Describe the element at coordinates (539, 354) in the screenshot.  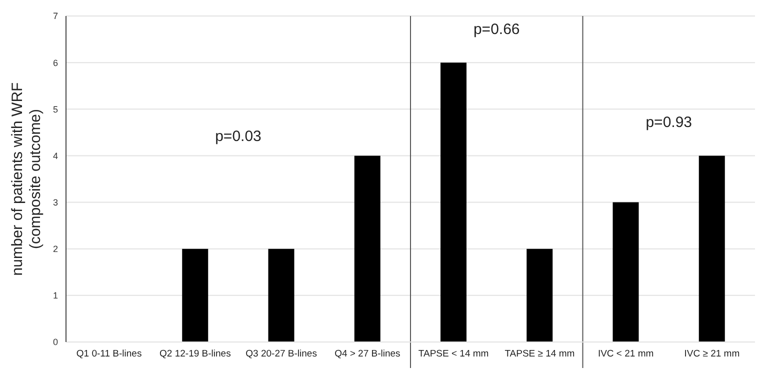
I see `x-tick-label: TAPSE ≥ 14 mm` at that location.